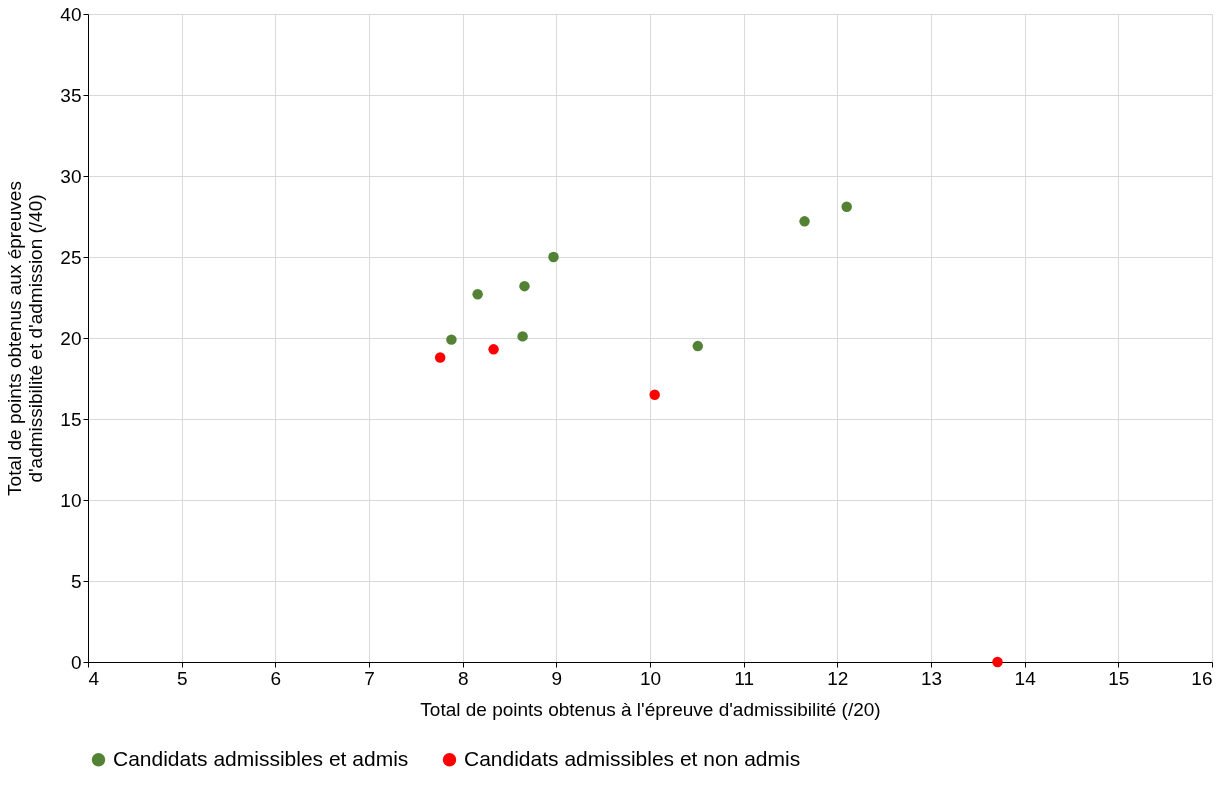  What do you see at coordinates (182, 678) in the screenshot?
I see `x-tick-label: 5` at bounding box center [182, 678].